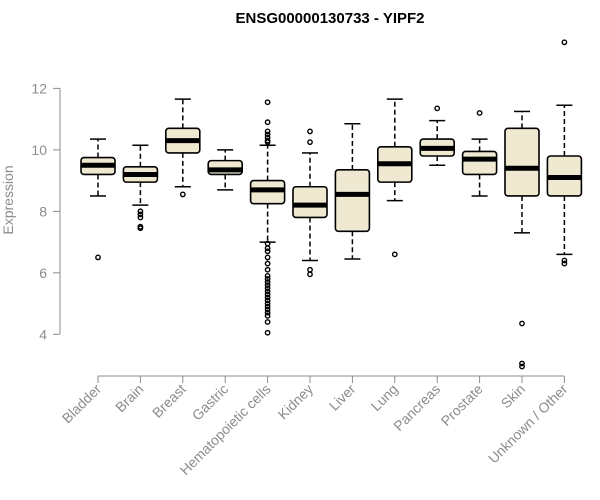 Image resolution: width=600 pixels, height=500 pixels. Describe the element at coordinates (564, 153) in the screenshot. I see `box-unknown-other` at that location.